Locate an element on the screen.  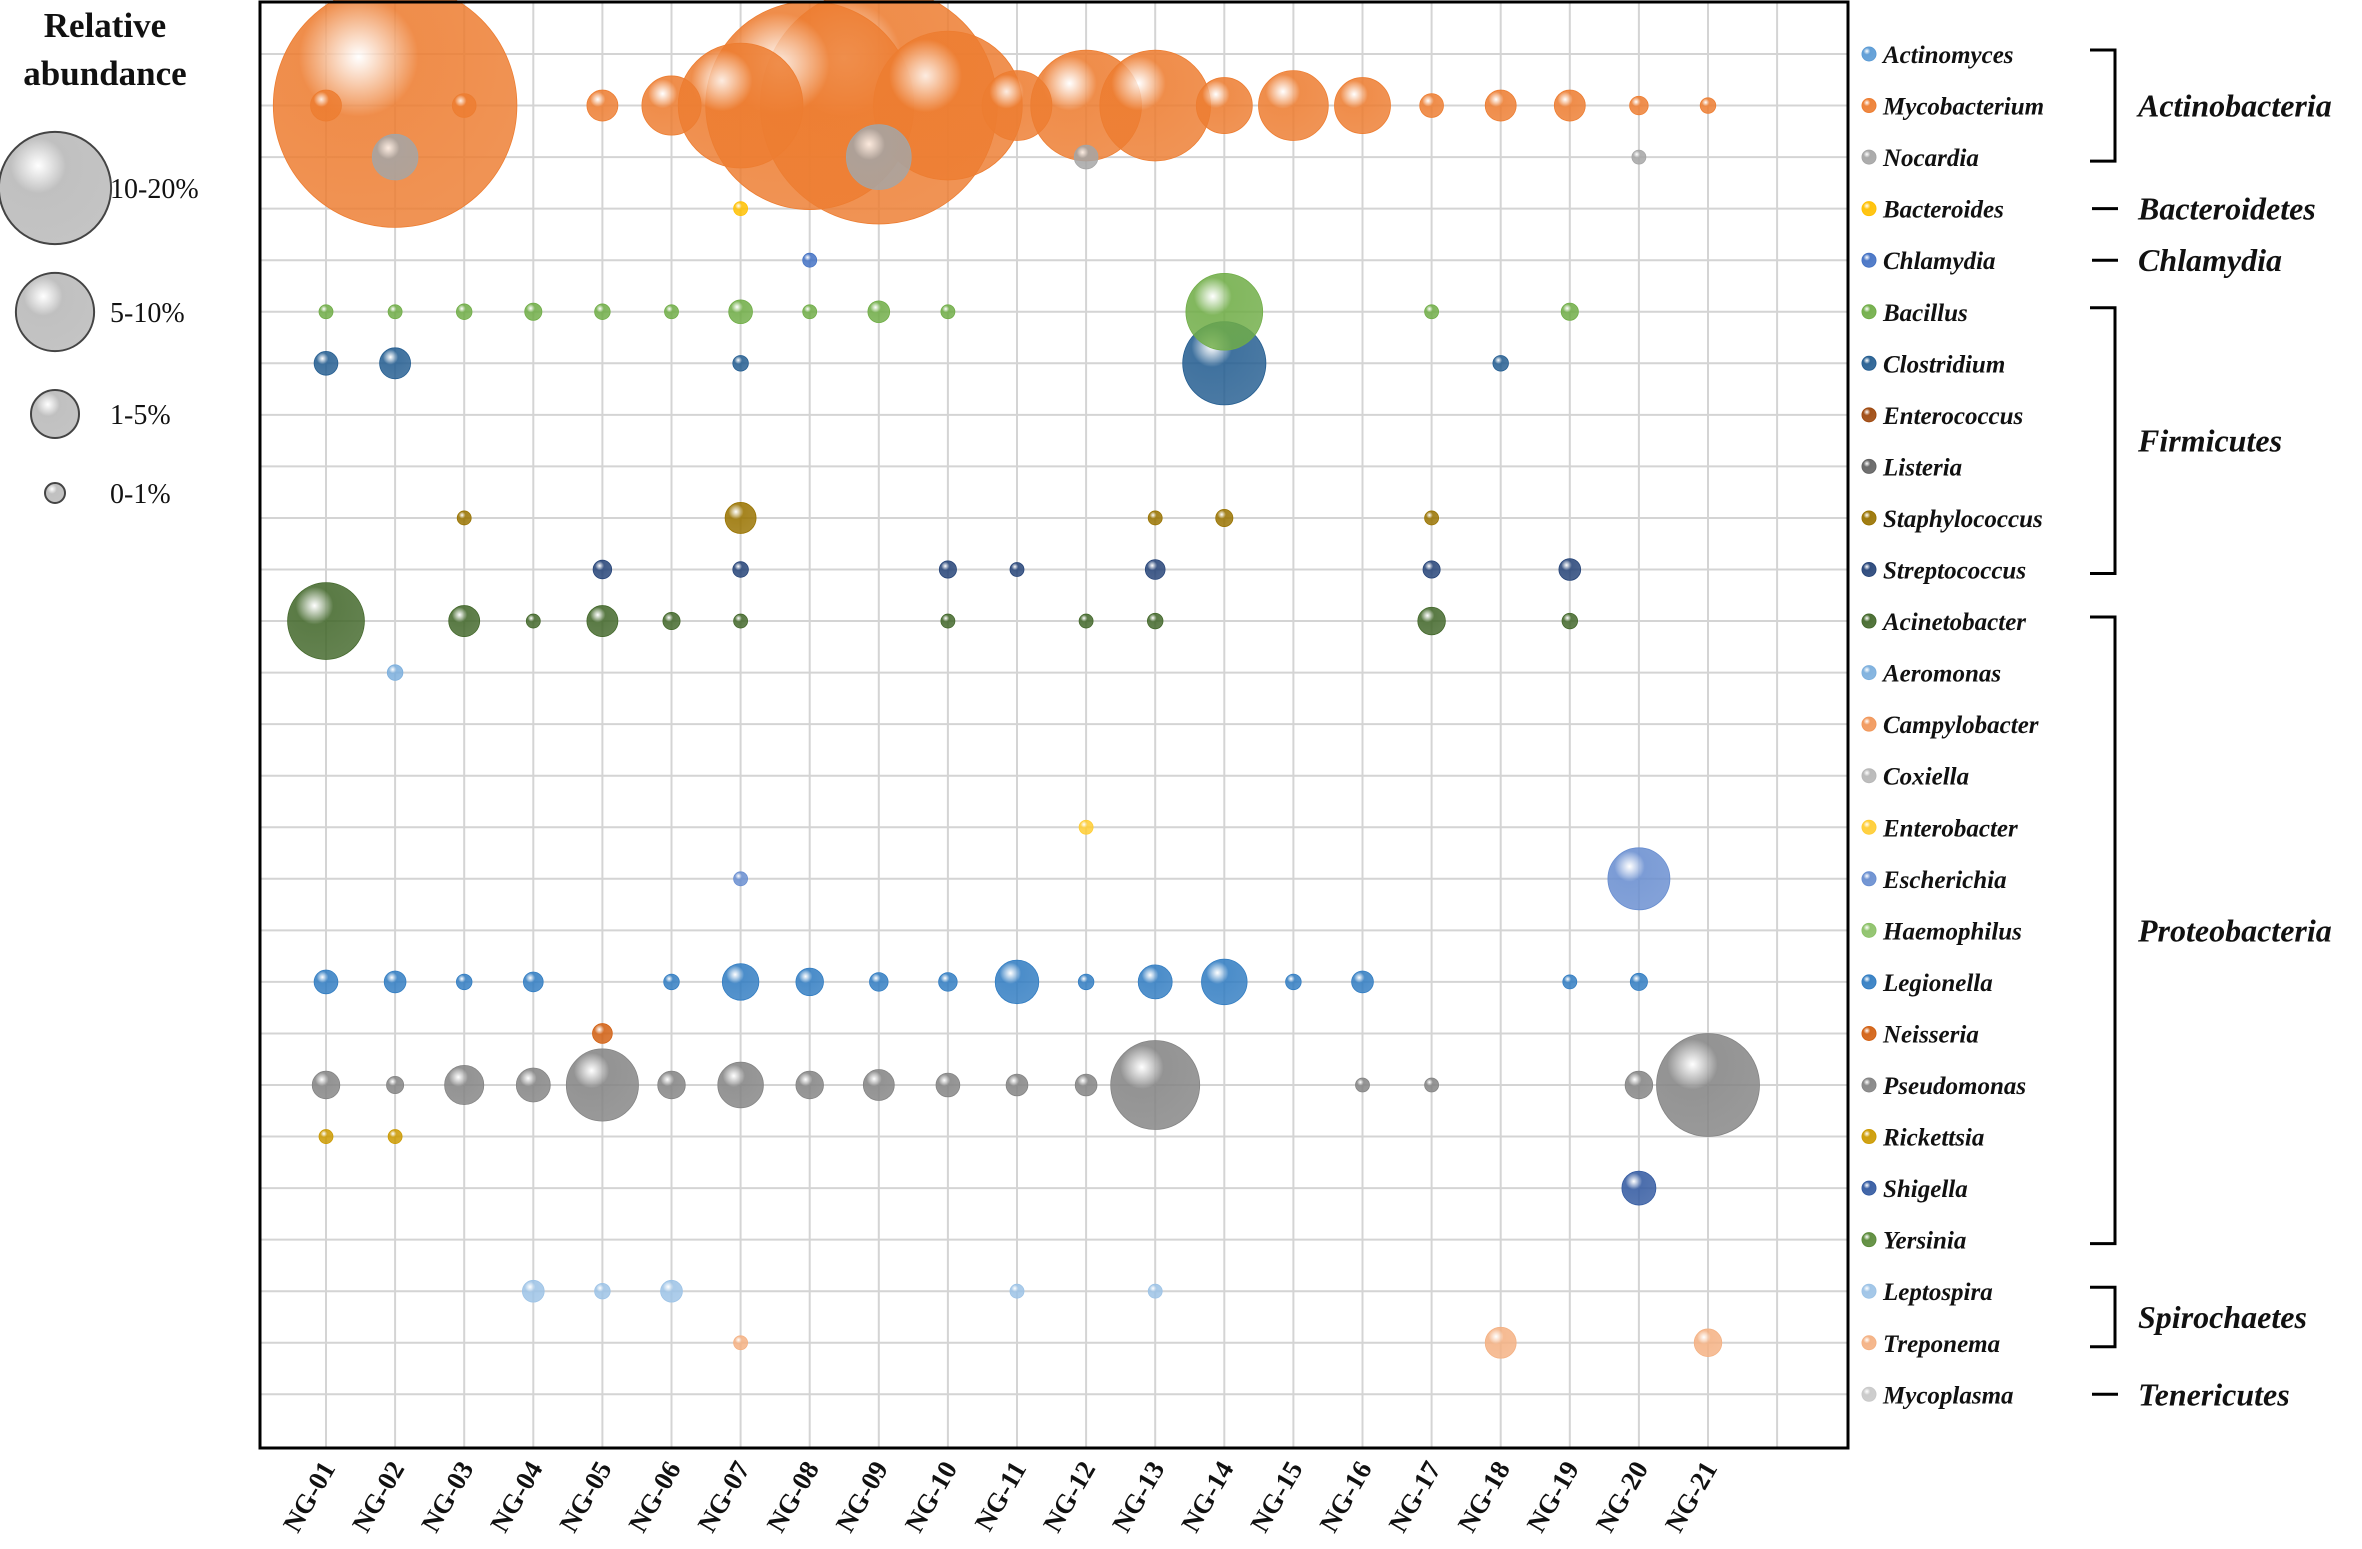
genus-label-enterococcus: Enterococcus is located at coordinates (1952, 416).